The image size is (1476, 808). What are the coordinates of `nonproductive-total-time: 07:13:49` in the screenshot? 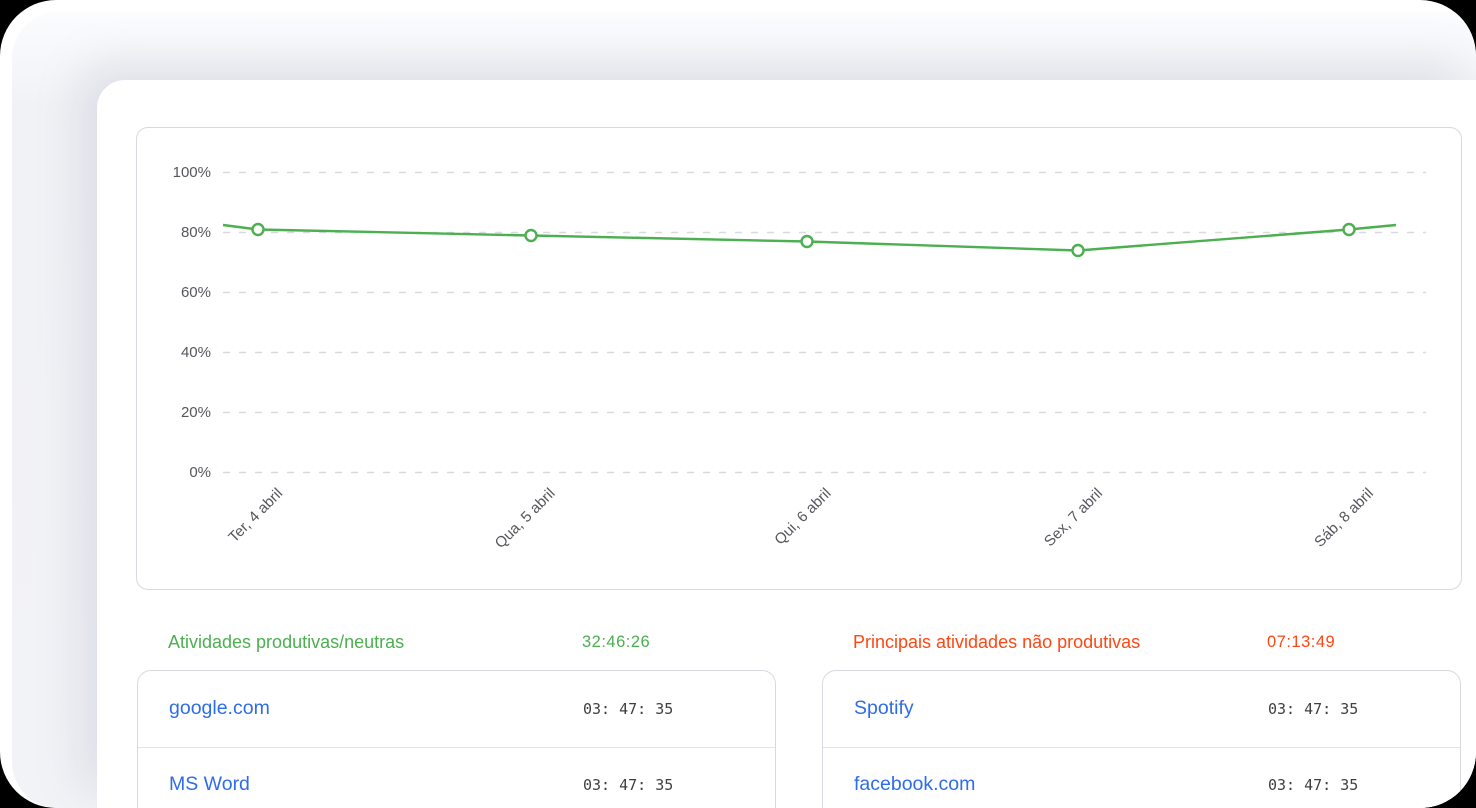 It's located at (1301, 642).